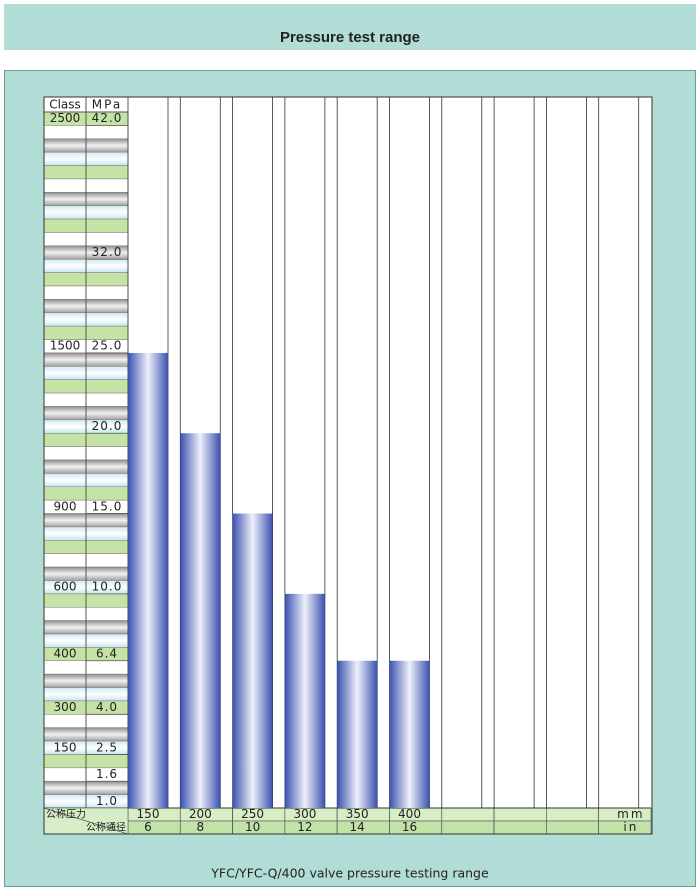 The image size is (700, 891). What do you see at coordinates (357, 814) in the screenshot?
I see `x-tick-label: 350` at bounding box center [357, 814].